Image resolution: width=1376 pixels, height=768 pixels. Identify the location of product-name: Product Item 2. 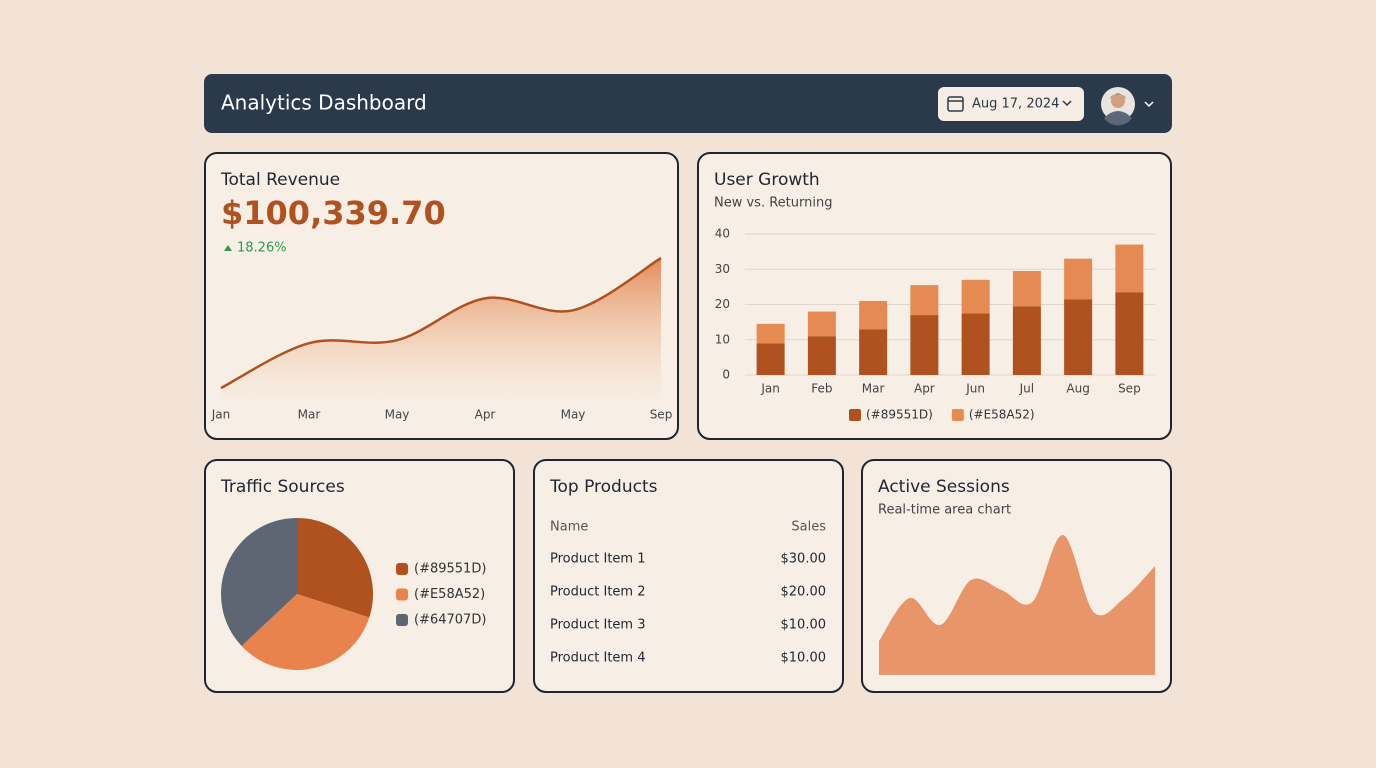
(598, 592).